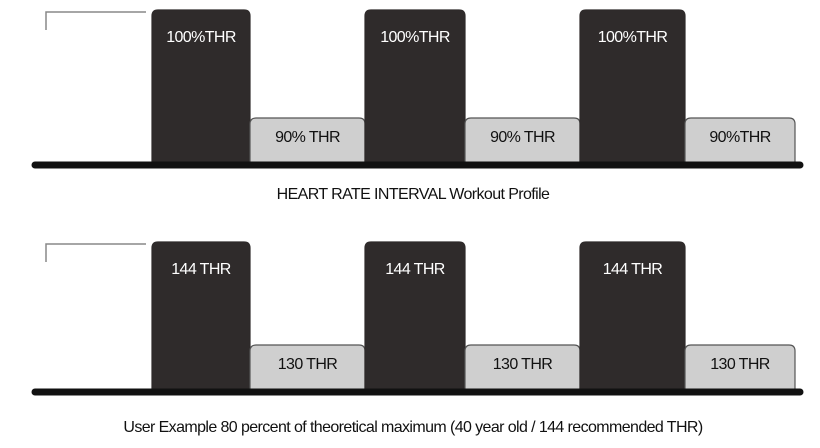 Image resolution: width=820 pixels, height=448 pixels. What do you see at coordinates (413, 194) in the screenshot?
I see `caption: HEART RATE INTERVAL Workout Profile` at bounding box center [413, 194].